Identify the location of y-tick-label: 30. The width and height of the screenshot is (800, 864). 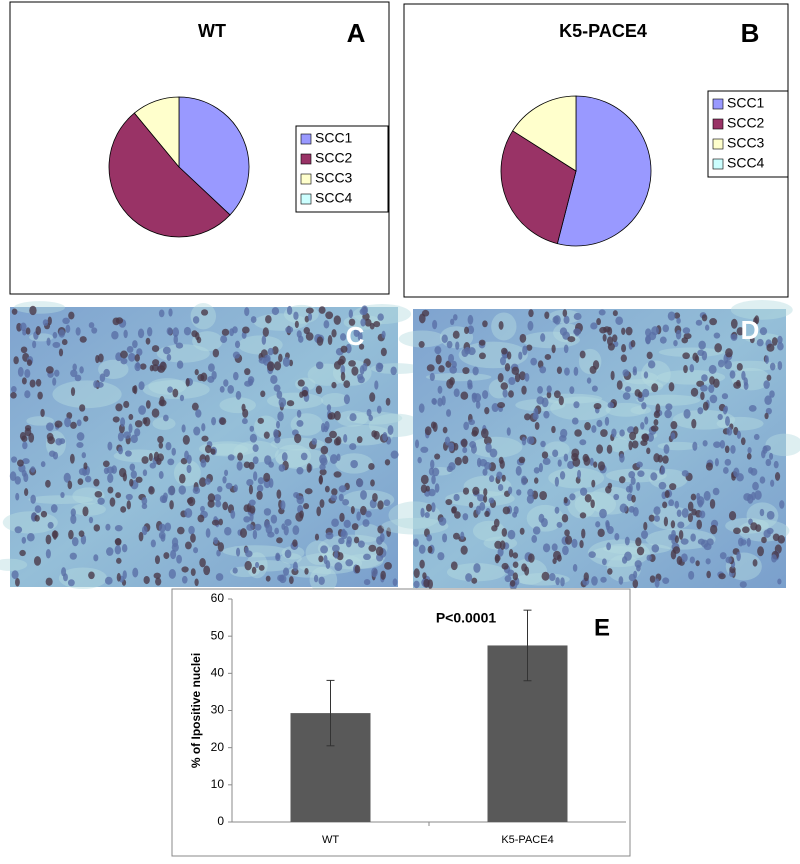
(218, 710).